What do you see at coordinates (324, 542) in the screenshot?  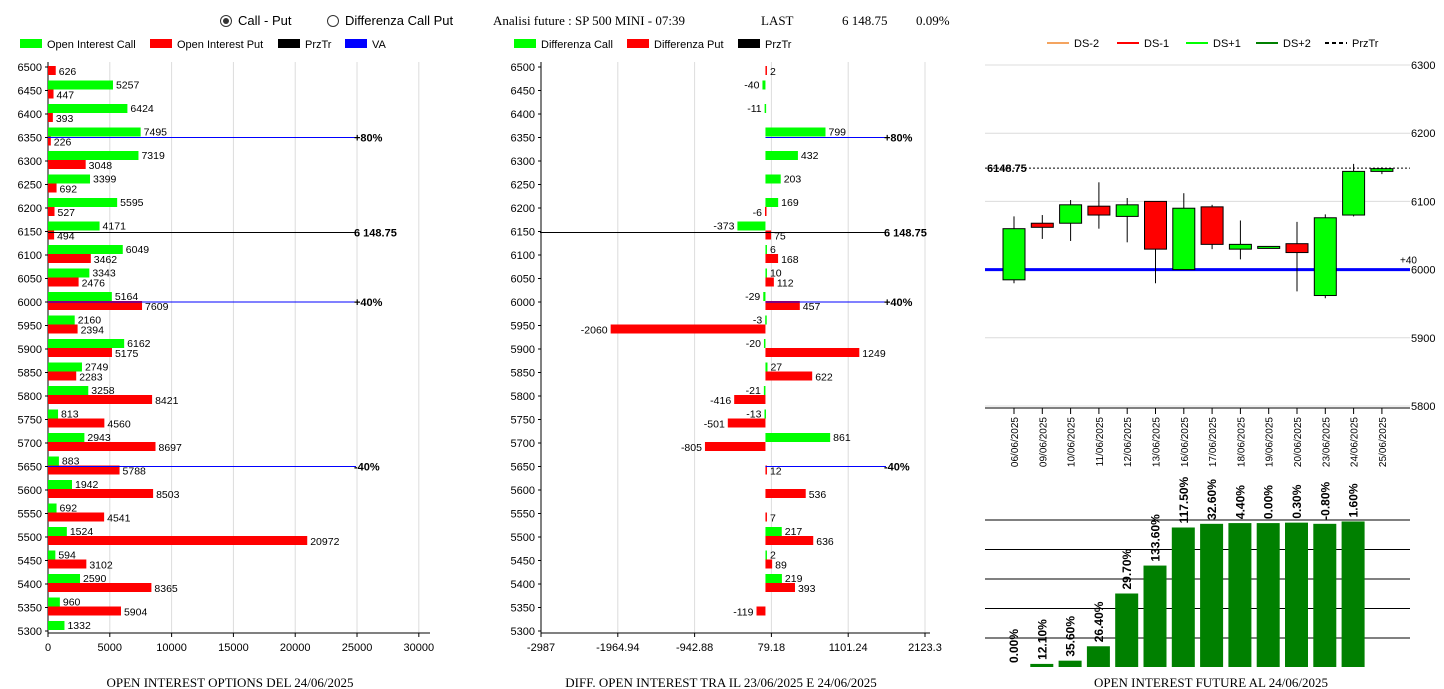 I see `put-value-label: 20972` at bounding box center [324, 542].